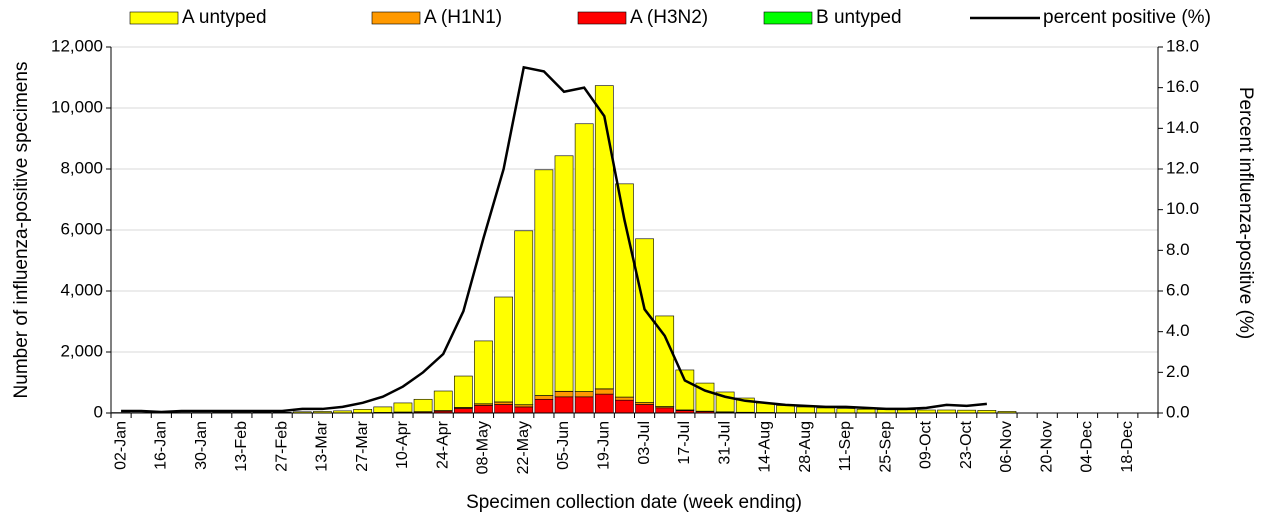 This screenshot has height=517, width=1265. Describe the element at coordinates (765, 447) in the screenshot. I see `x-tick-label: 14-Aug` at that location.